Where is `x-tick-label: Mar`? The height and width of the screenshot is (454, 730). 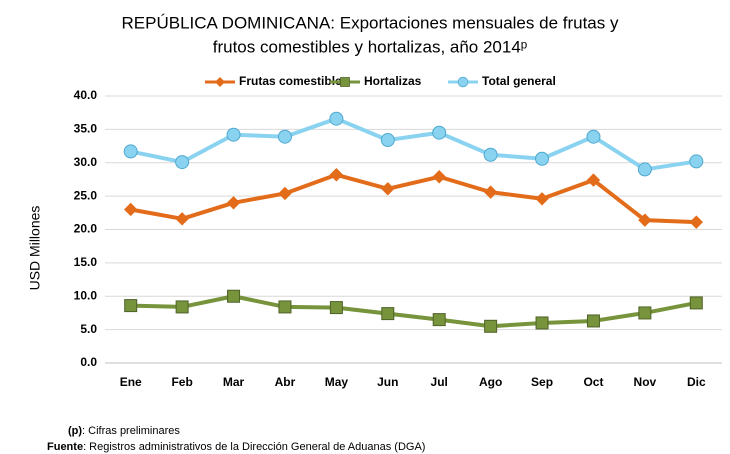 x-tick-label: Mar is located at coordinates (234, 382).